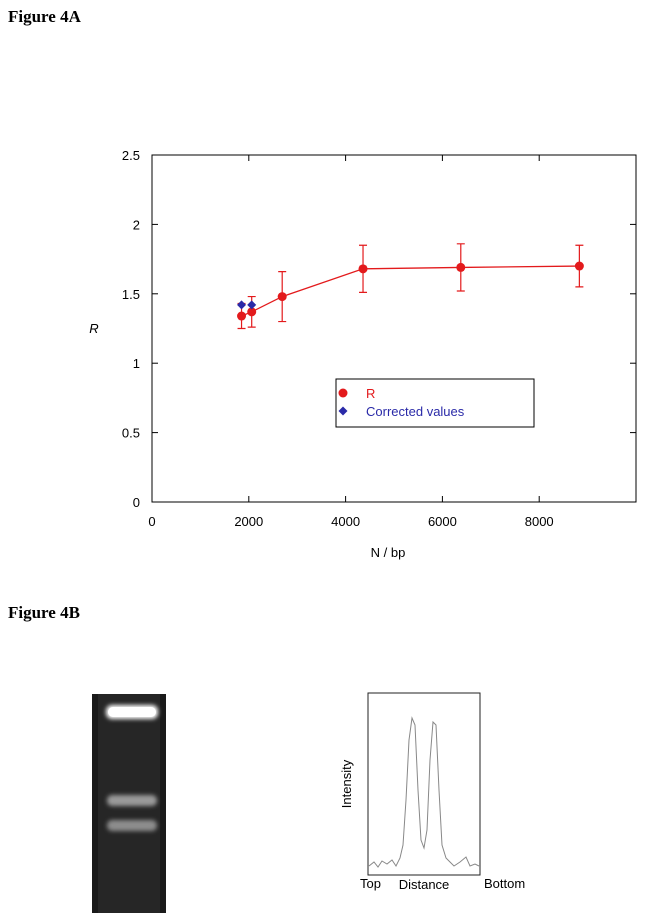 This screenshot has height=921, width=645. What do you see at coordinates (131, 294) in the screenshot?
I see `y-tick-label: 1.5` at bounding box center [131, 294].